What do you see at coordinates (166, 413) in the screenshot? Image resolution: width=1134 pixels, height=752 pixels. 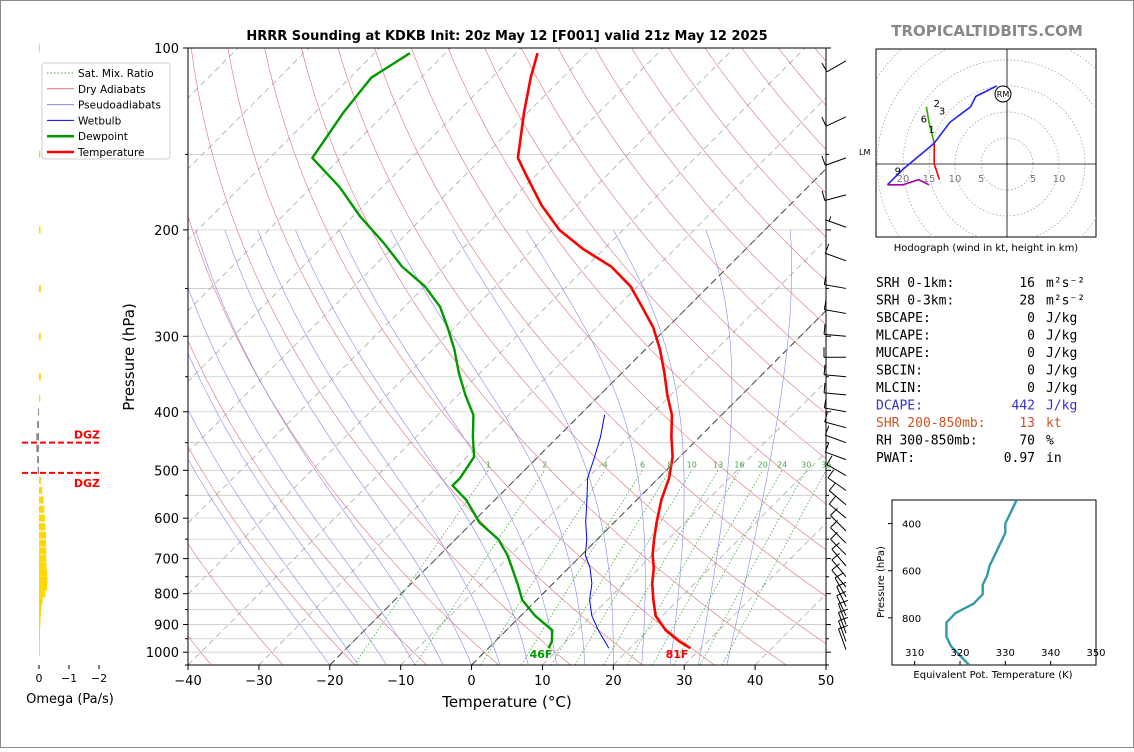 I see `ytick-label: 400` at bounding box center [166, 413].